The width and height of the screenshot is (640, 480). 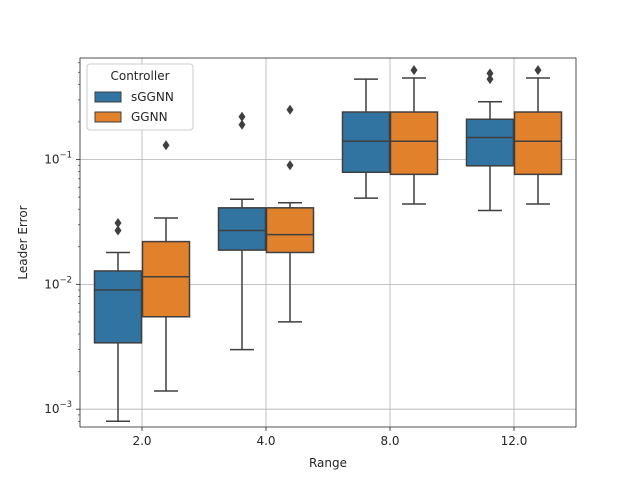 I want to click on x-tick-label: 12.0, so click(x=514, y=441).